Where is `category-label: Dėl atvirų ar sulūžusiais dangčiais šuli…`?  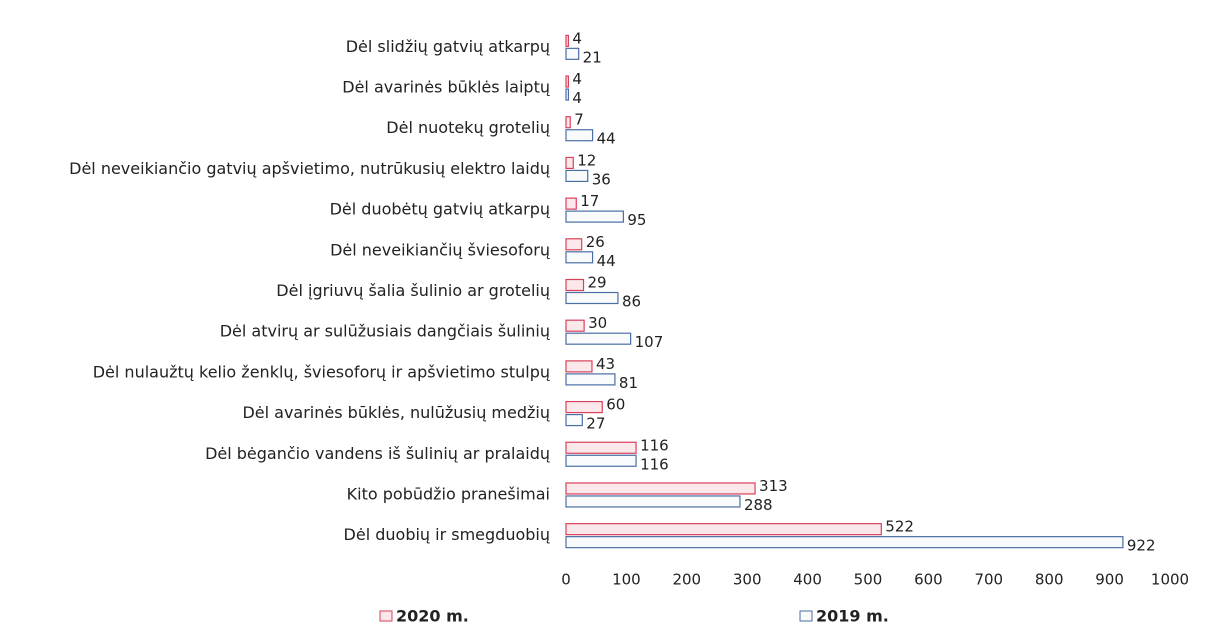 category-label: Dėl atvirų ar sulūžusiais dangčiais šuli… is located at coordinates (385, 331).